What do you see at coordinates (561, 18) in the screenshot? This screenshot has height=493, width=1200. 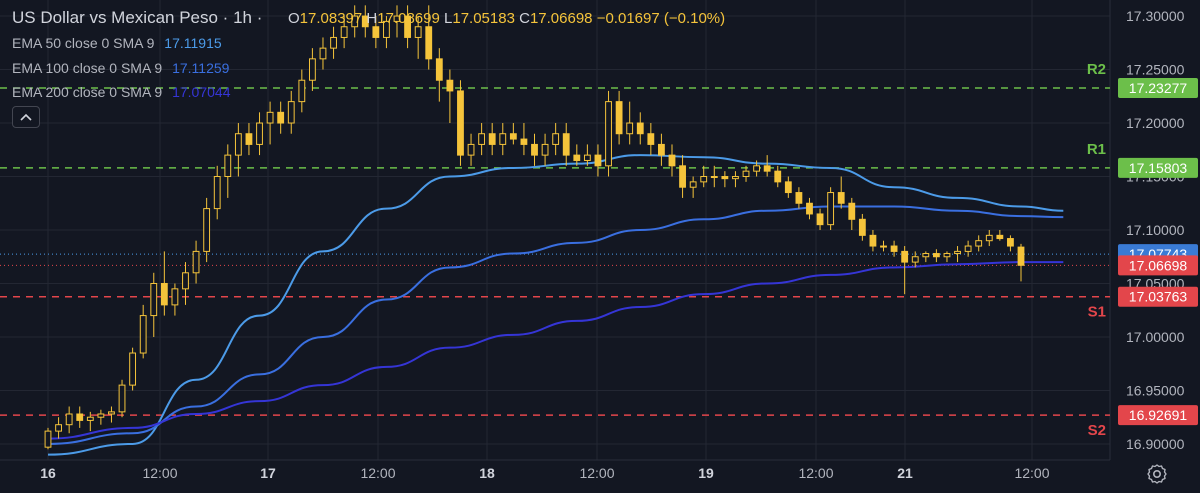 I see `close-value: 17.06698` at bounding box center [561, 18].